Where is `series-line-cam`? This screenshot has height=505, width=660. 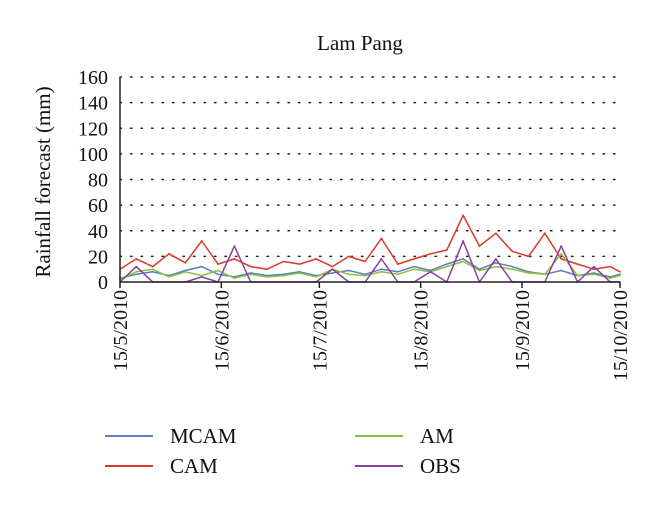
series-line-cam is located at coordinates (370, 243).